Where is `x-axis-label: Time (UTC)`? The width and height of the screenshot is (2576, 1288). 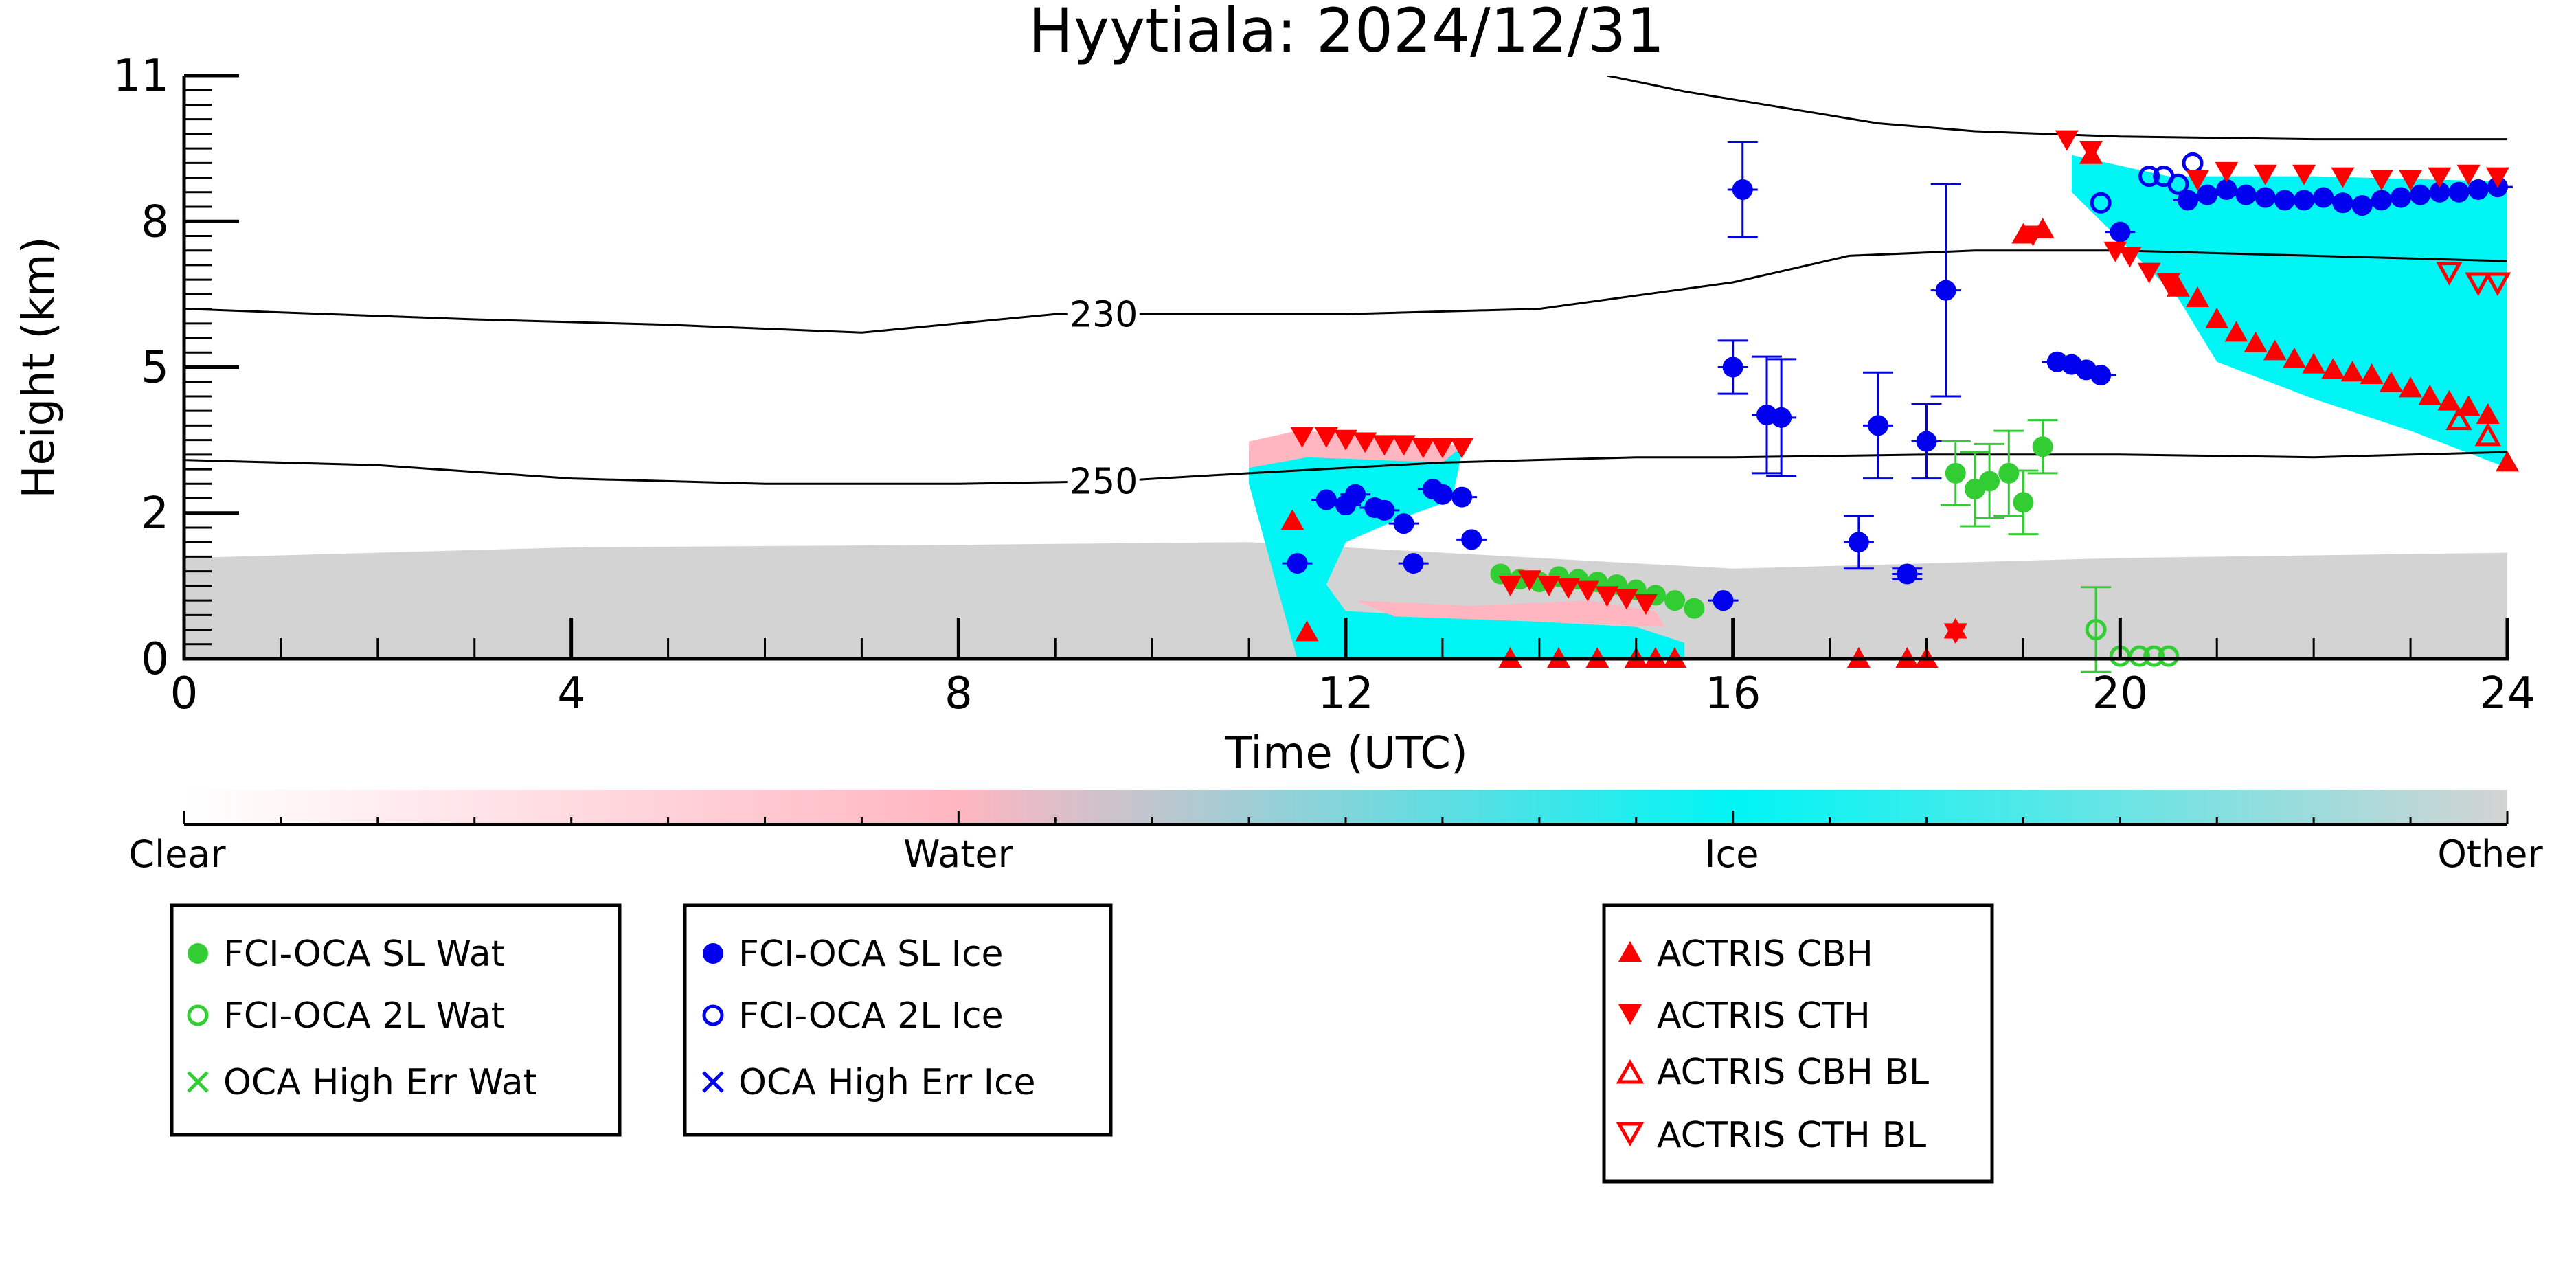
x-axis-label: Time (UTC) is located at coordinates (1346, 753).